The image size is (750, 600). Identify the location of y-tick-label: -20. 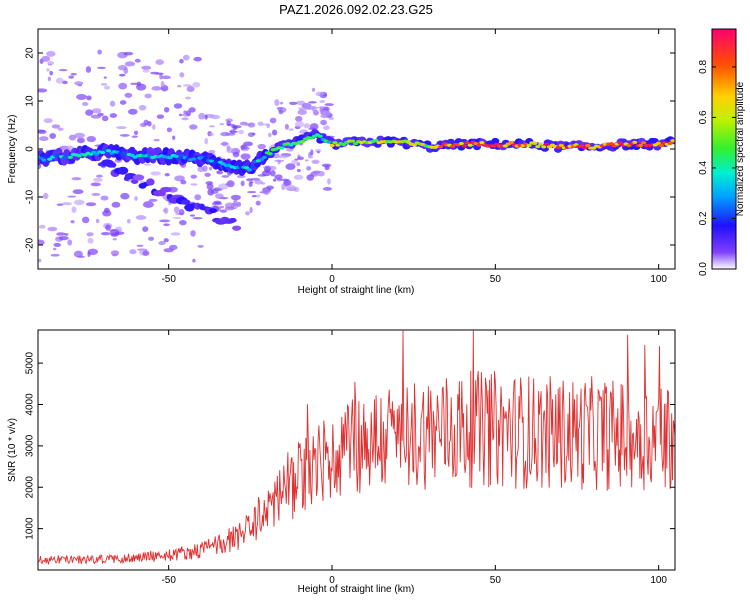
(30, 244).